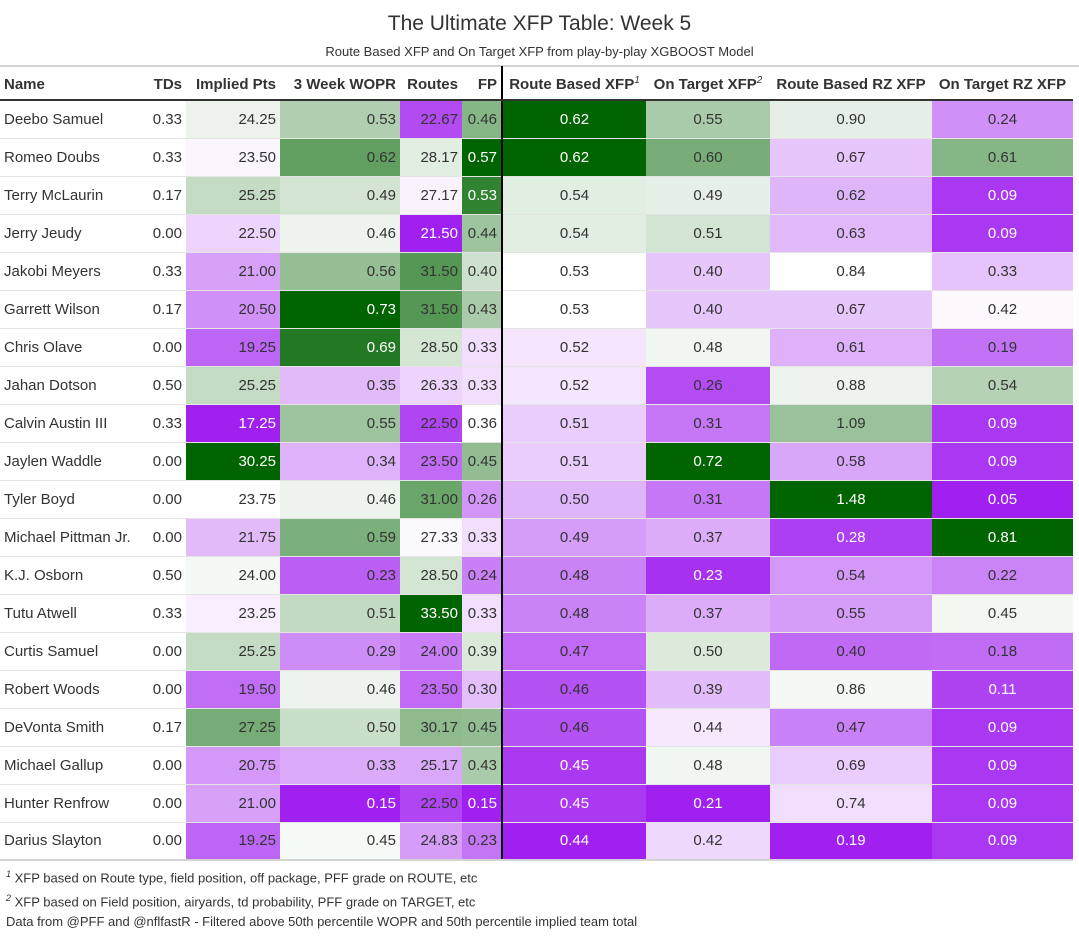 This screenshot has height=938, width=1079. Describe the element at coordinates (73, 422) in the screenshot. I see `cell-name: Calvin Austin III` at that location.